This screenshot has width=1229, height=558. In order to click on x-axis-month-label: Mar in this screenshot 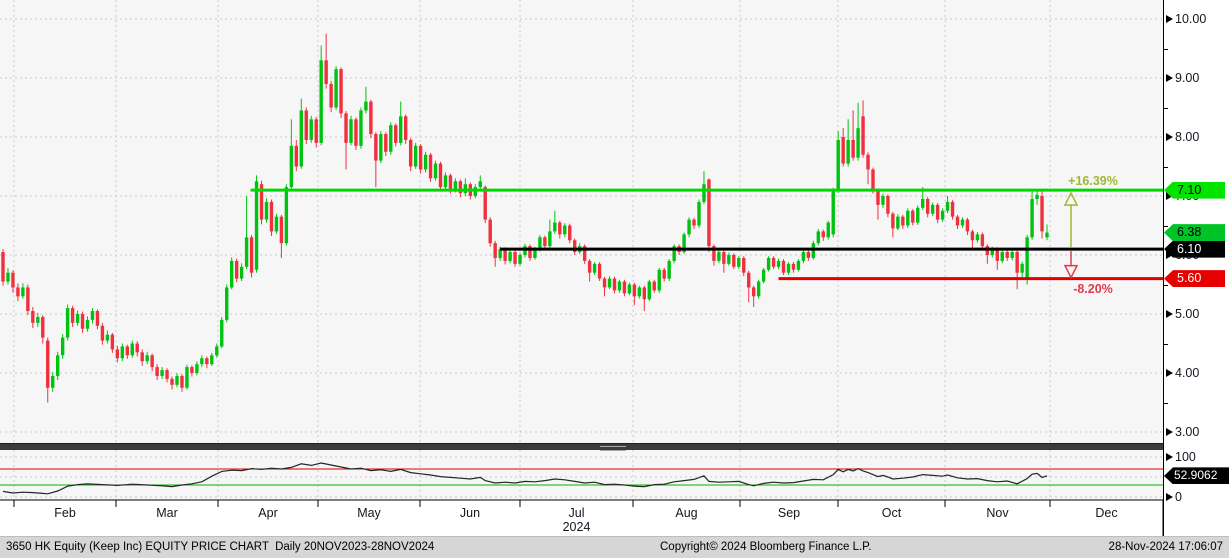, I will do `click(167, 513)`.